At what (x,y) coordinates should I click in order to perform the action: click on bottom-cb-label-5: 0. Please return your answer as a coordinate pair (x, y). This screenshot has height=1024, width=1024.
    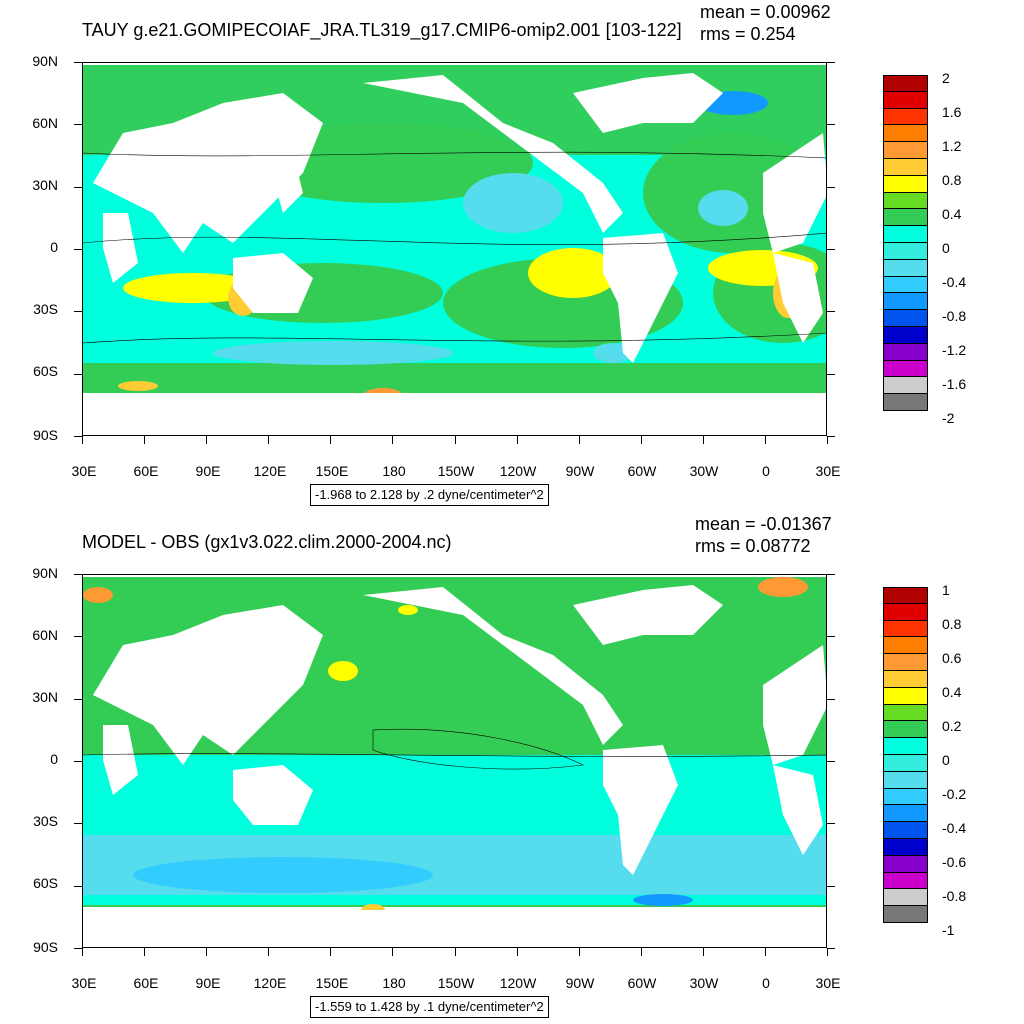
    Looking at the image, I should click on (946, 760).